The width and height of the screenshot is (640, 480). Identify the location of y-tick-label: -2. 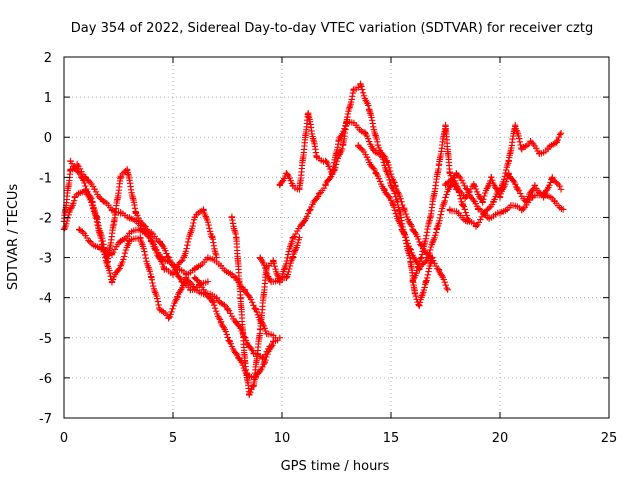
(45, 218).